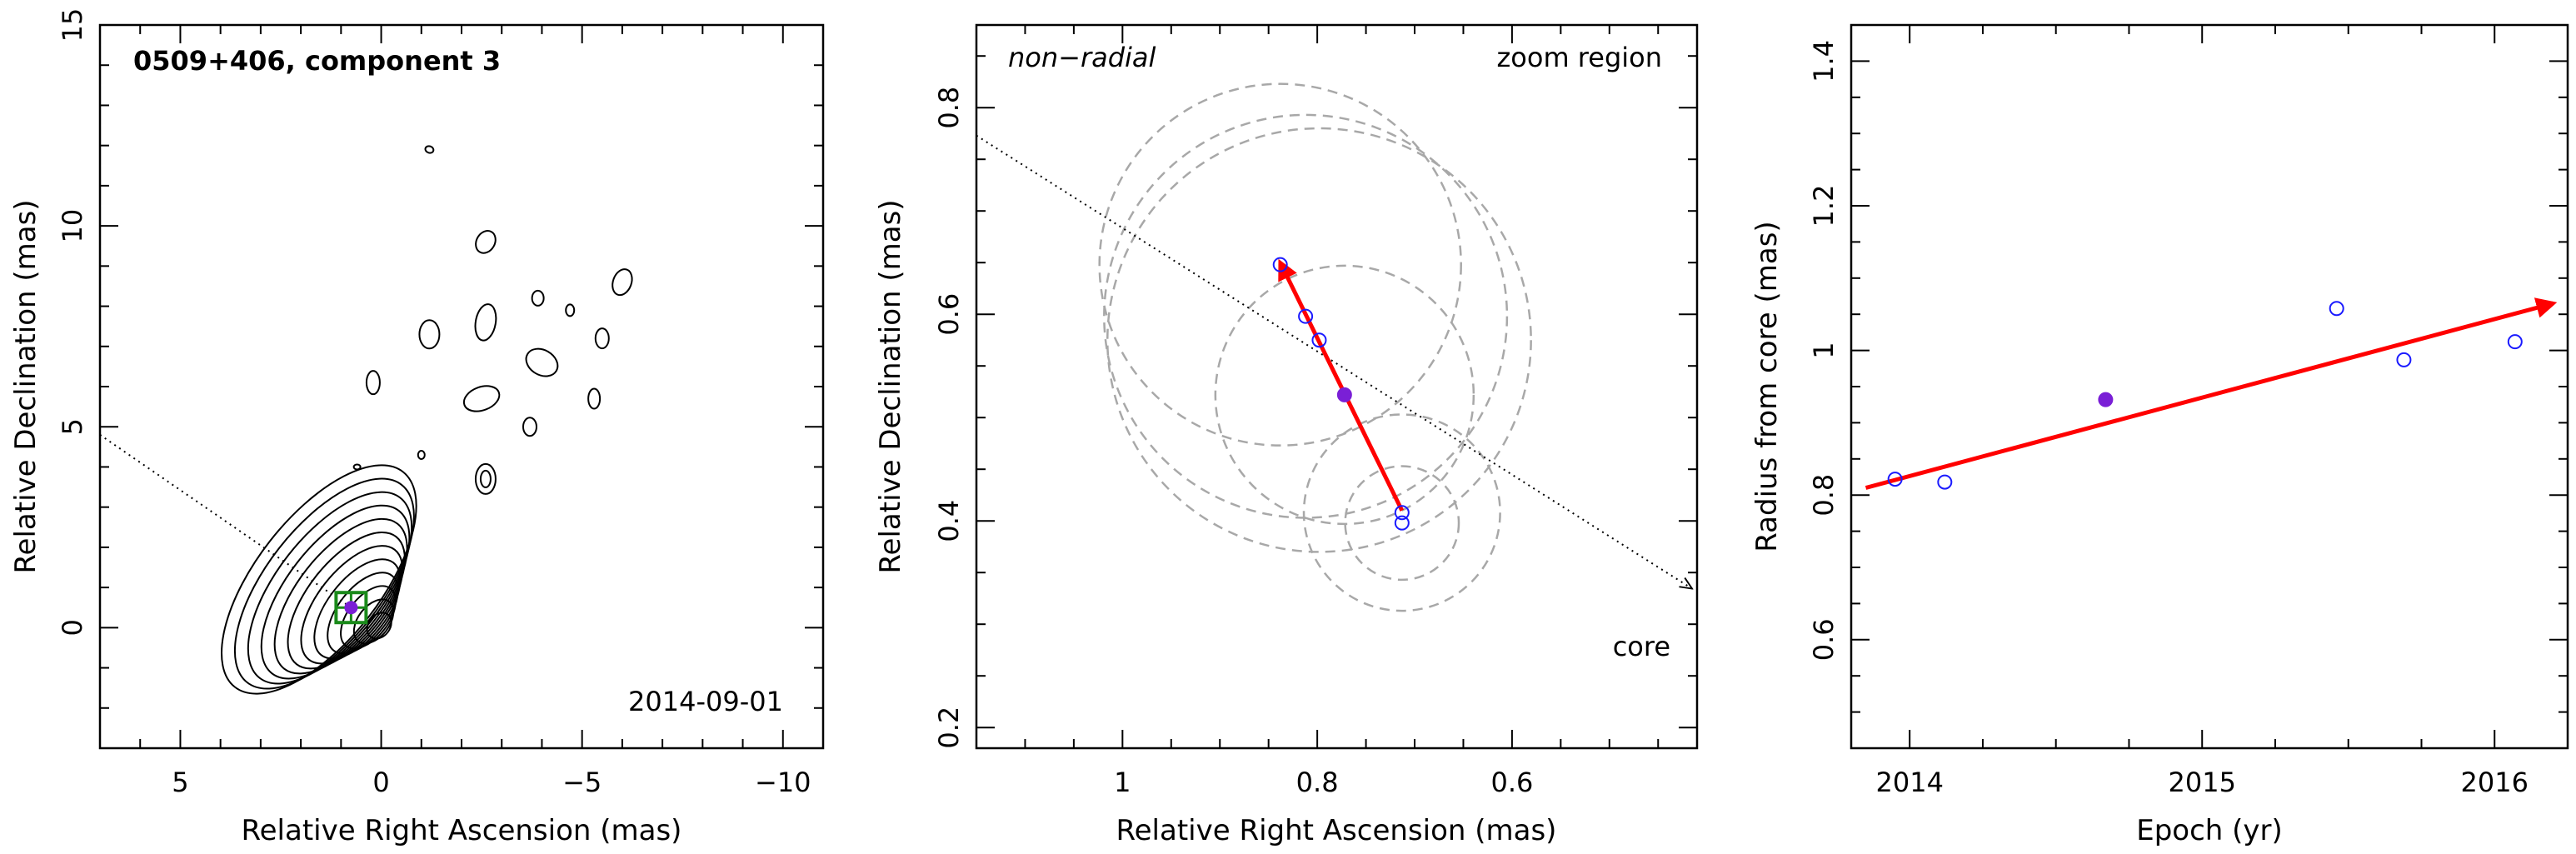  Describe the element at coordinates (2211, 393) in the screenshot. I see `trend-vector` at that location.